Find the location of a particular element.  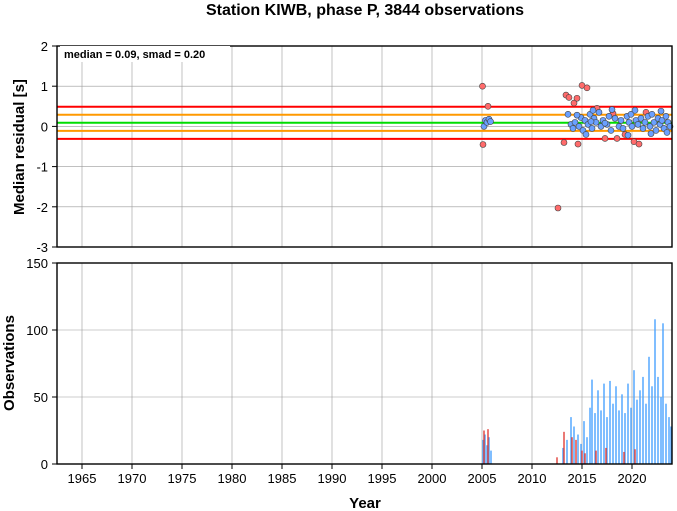

residual-reference-lines is located at coordinates (364, 122).